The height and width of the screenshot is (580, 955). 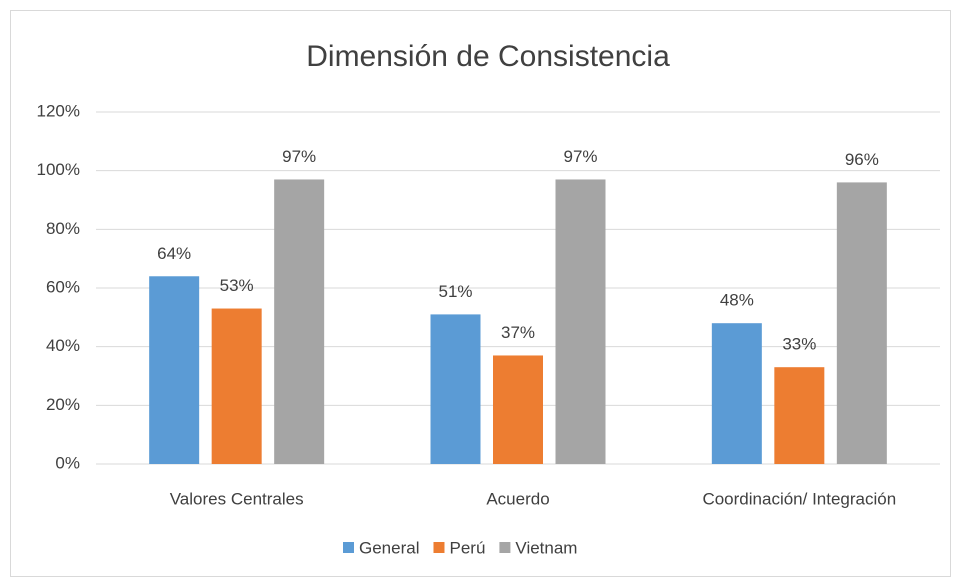 What do you see at coordinates (63, 228) in the screenshot?
I see `y-tick-label: 80%` at bounding box center [63, 228].